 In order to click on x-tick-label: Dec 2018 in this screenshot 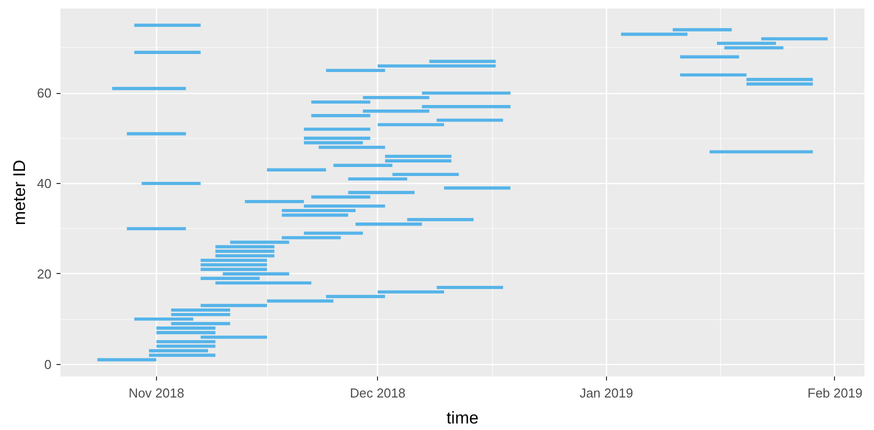, I will do `click(378, 393)`.